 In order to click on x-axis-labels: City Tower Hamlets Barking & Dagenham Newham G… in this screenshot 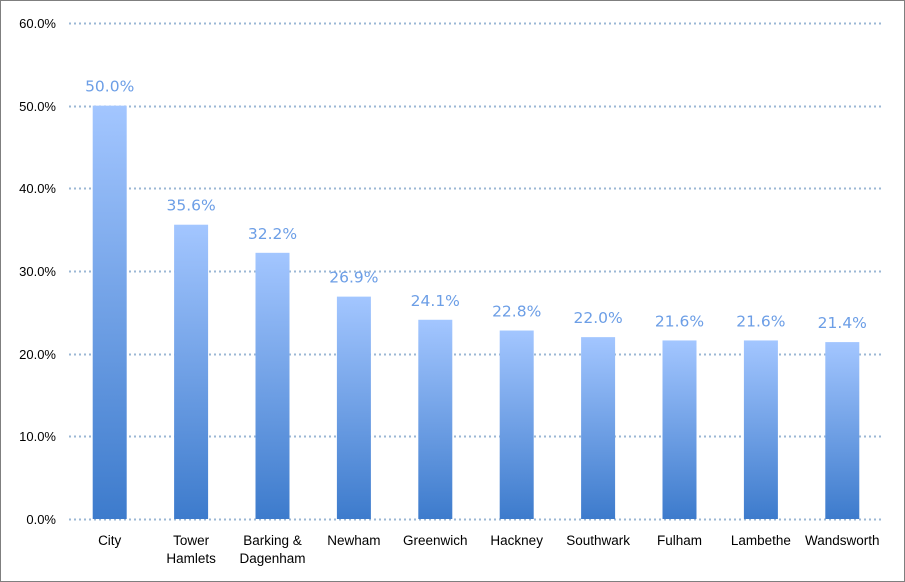, I will do `click(488, 549)`.